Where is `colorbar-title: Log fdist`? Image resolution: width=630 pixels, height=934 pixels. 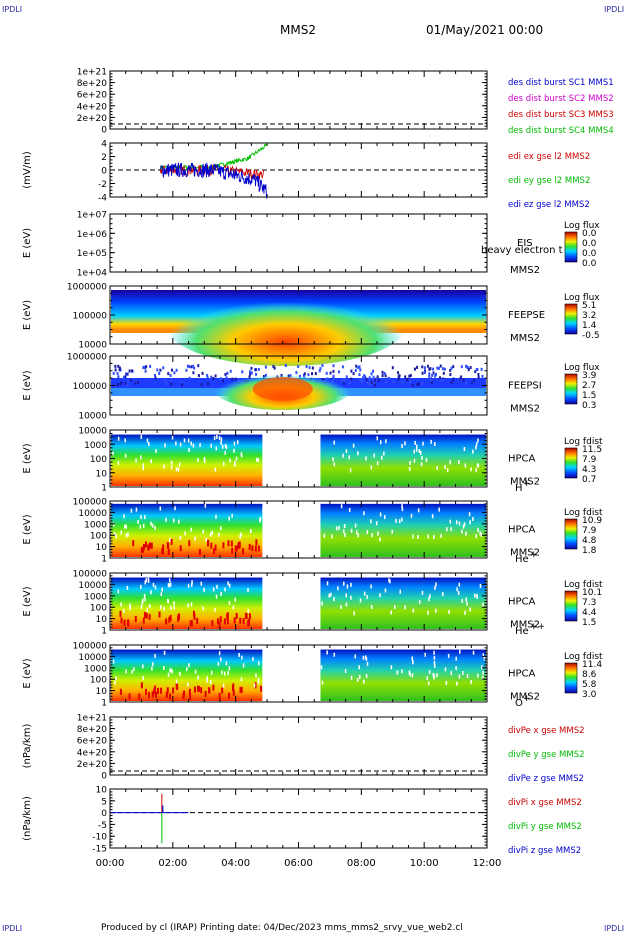
colorbar-title: Log fdist is located at coordinates (583, 442).